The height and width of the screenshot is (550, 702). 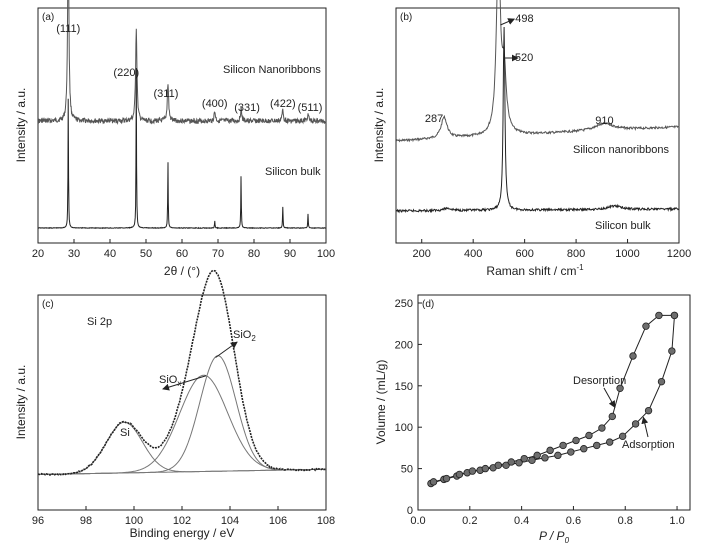 What do you see at coordinates (573, 521) in the screenshot?
I see `x-tick-label: 0.6` at bounding box center [573, 521].